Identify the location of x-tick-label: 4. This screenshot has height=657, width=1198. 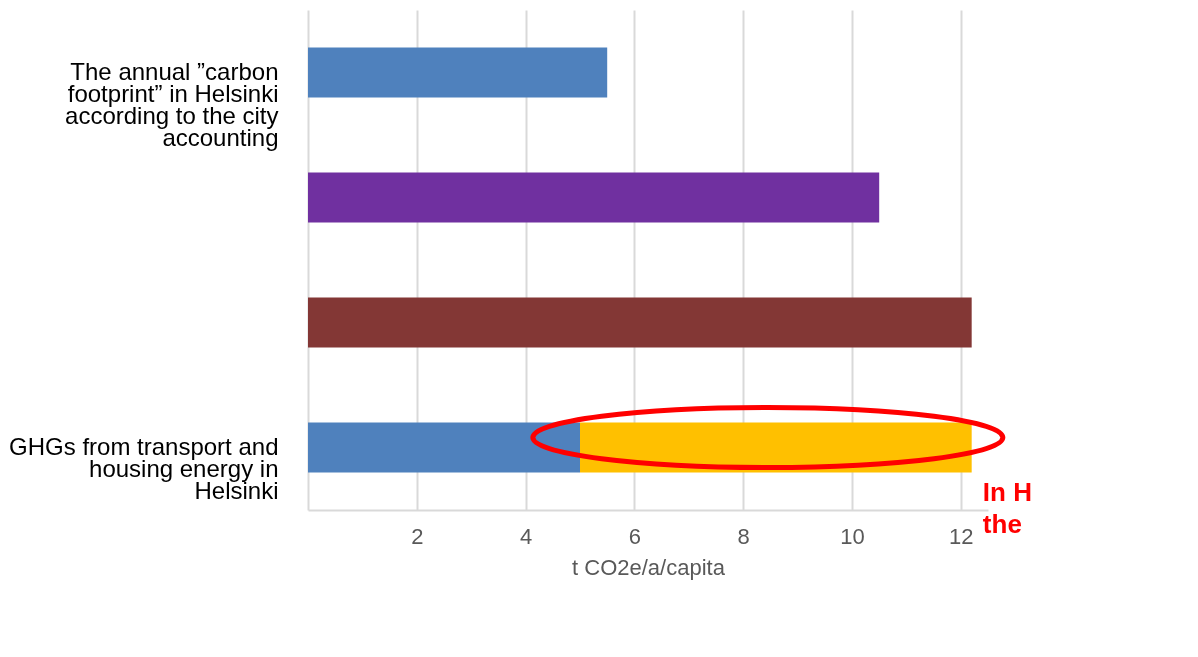
(526, 536).